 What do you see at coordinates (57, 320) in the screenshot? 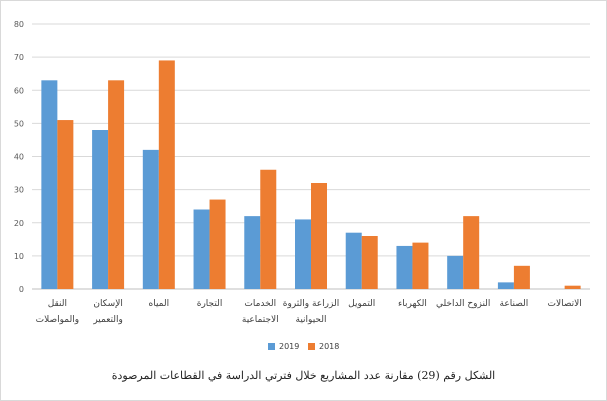
I see `x-tick-label: والمواصلات` at bounding box center [57, 320].